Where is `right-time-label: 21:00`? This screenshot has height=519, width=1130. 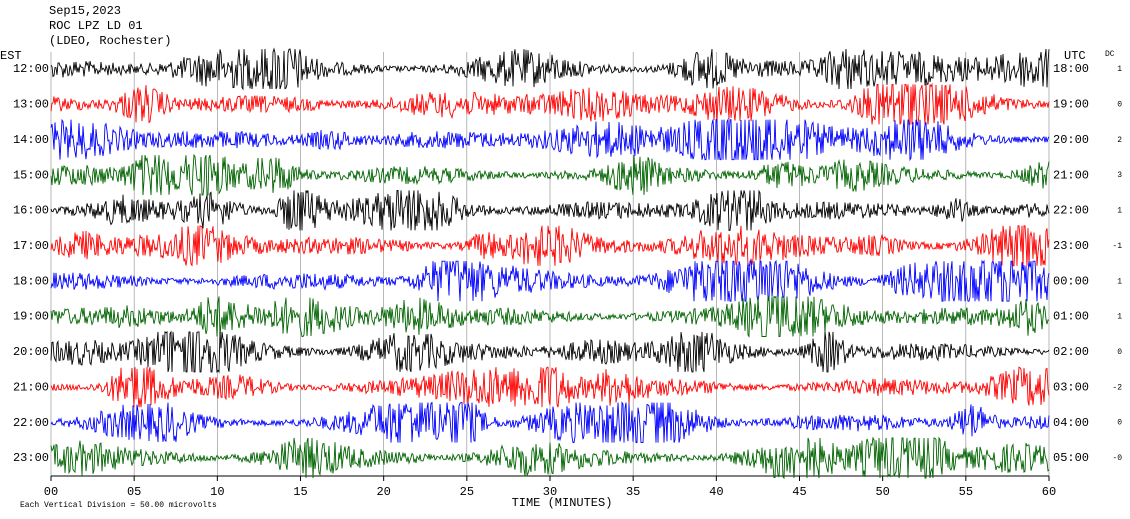
right-time-label: 21:00 is located at coordinates (1071, 175).